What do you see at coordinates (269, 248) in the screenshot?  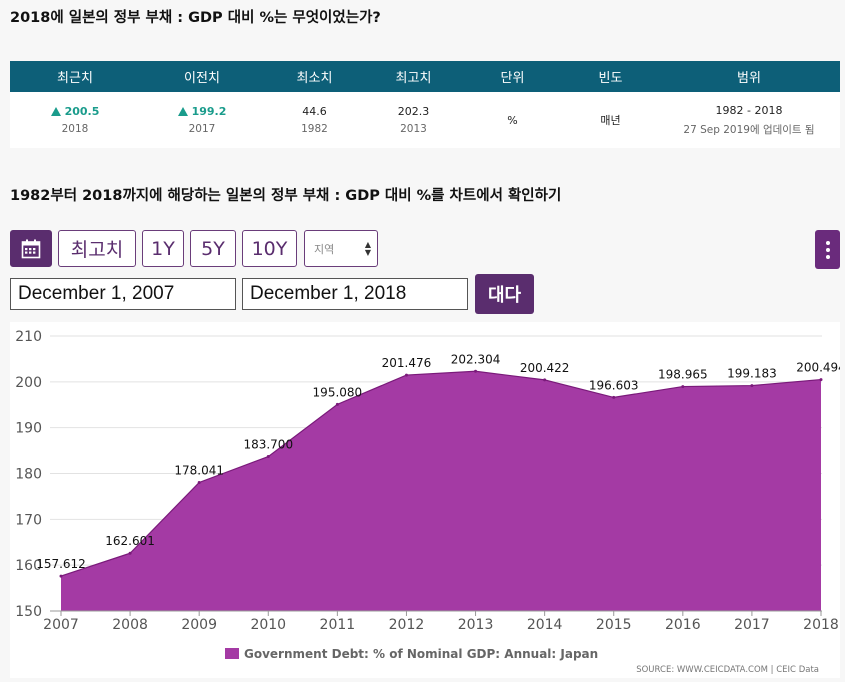 I see `ten-year-button: 10Y` at bounding box center [269, 248].